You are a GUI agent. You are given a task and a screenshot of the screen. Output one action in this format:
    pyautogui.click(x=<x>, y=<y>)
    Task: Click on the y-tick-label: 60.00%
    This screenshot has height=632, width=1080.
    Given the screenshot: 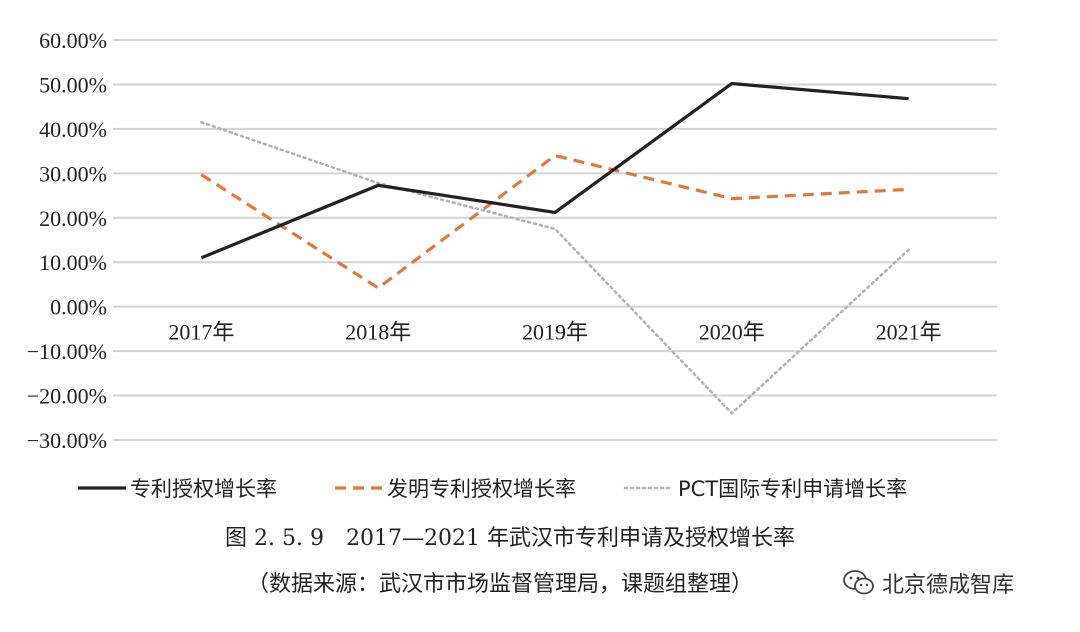 What is the action you would take?
    pyautogui.click(x=73, y=40)
    